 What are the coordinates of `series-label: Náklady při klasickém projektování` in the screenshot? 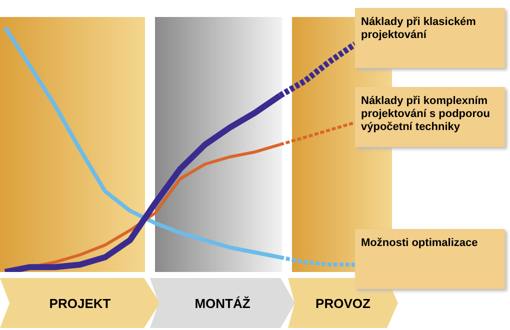 It's located at (418, 29).